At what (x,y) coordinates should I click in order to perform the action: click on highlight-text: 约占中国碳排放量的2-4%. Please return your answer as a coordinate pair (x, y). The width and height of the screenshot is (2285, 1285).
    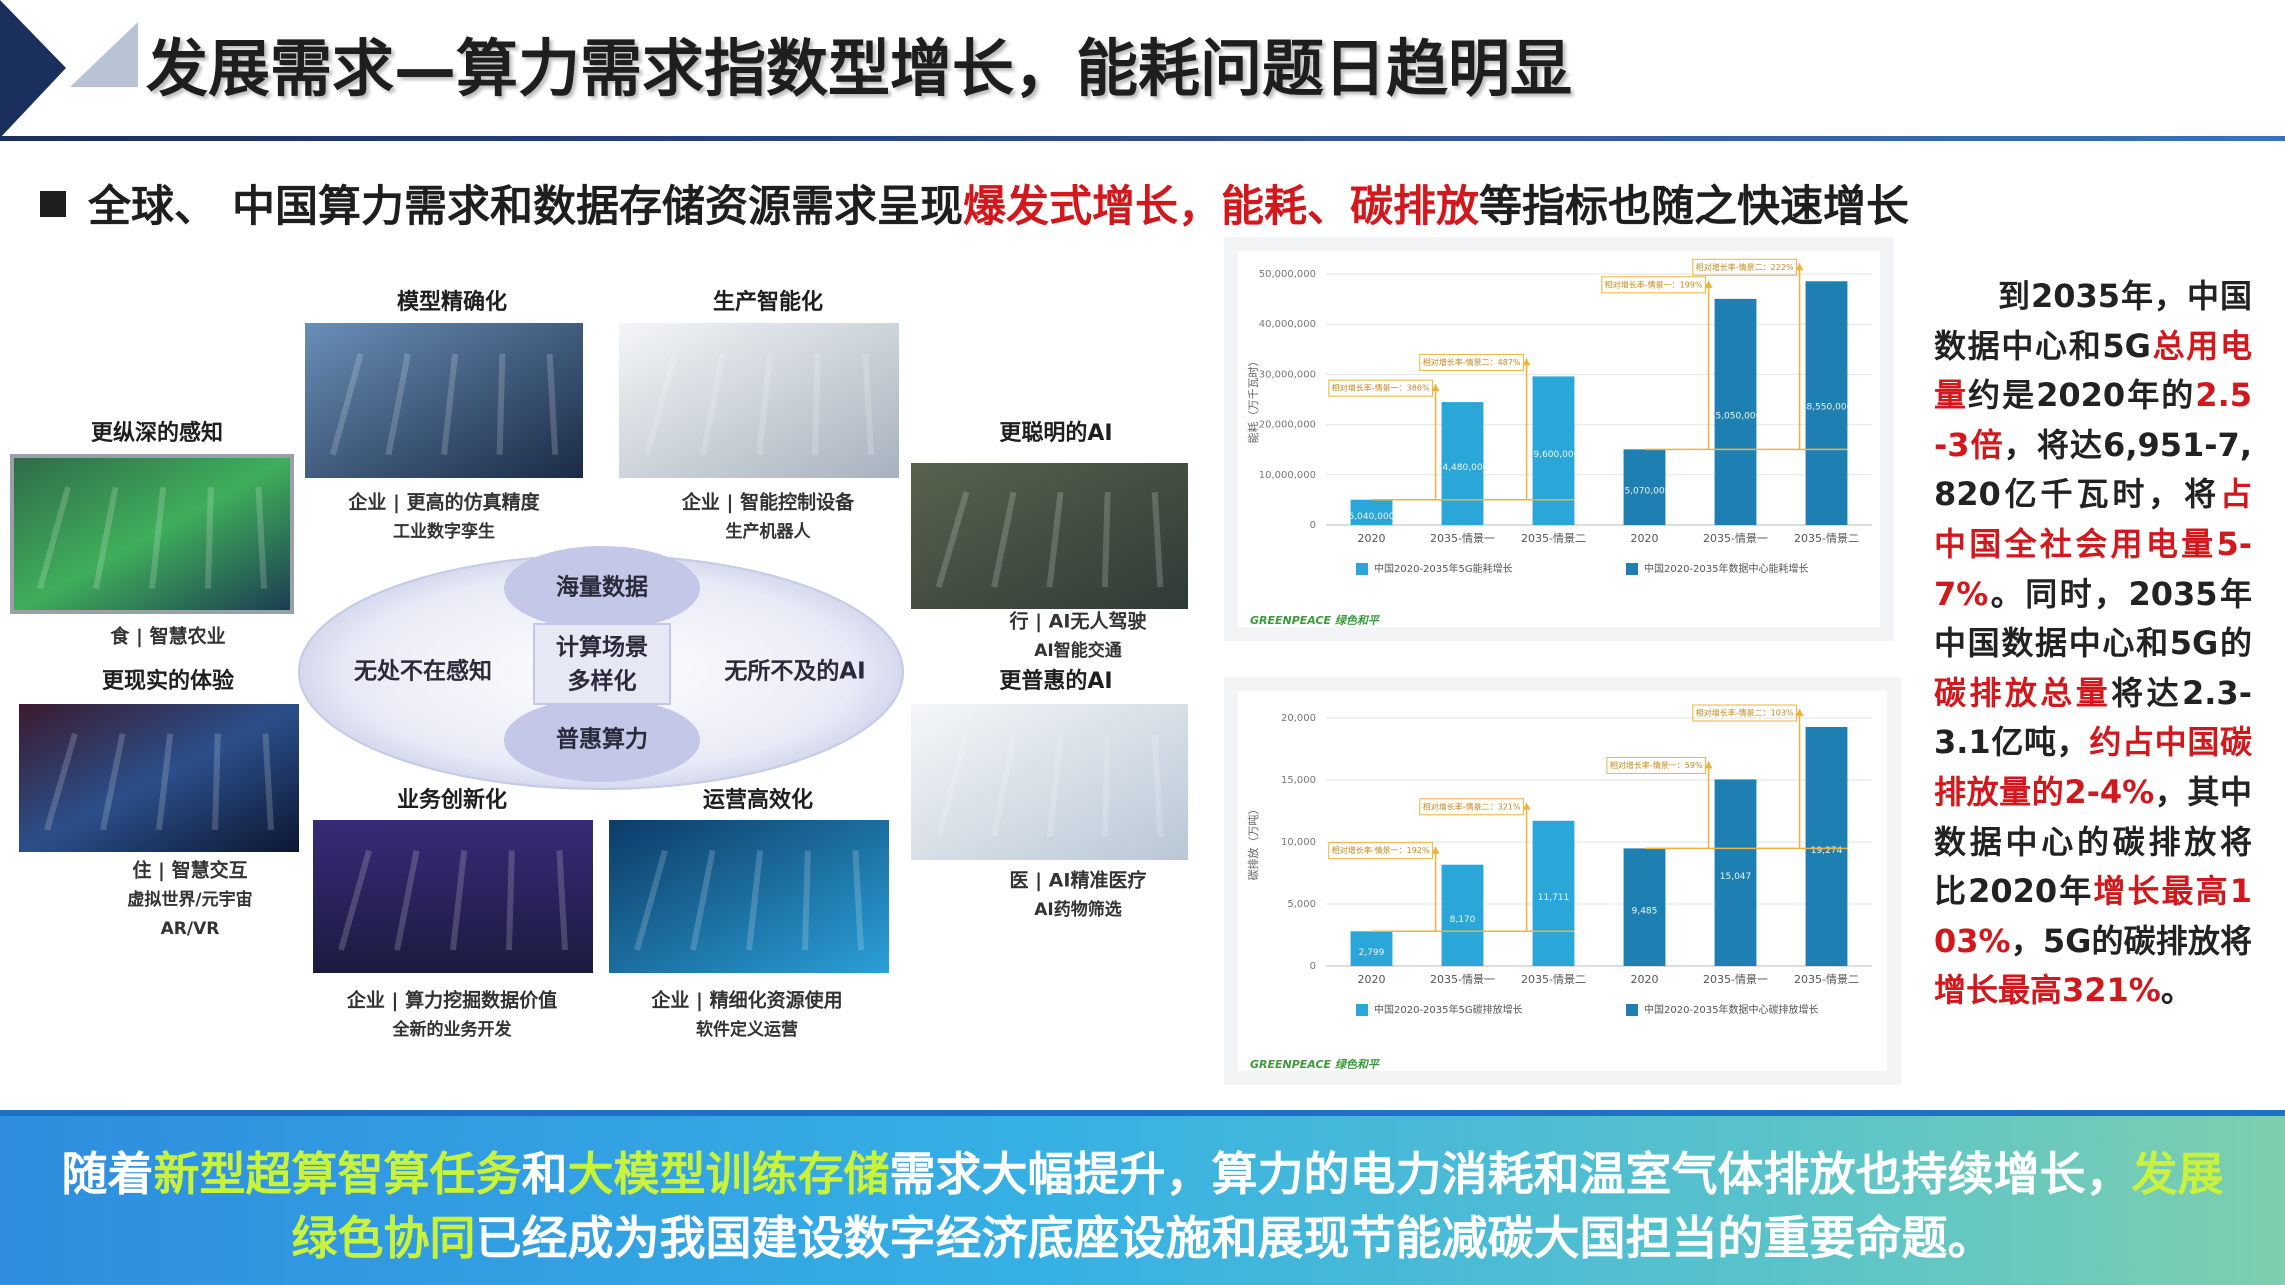
    Looking at the image, I should click on (2093, 767).